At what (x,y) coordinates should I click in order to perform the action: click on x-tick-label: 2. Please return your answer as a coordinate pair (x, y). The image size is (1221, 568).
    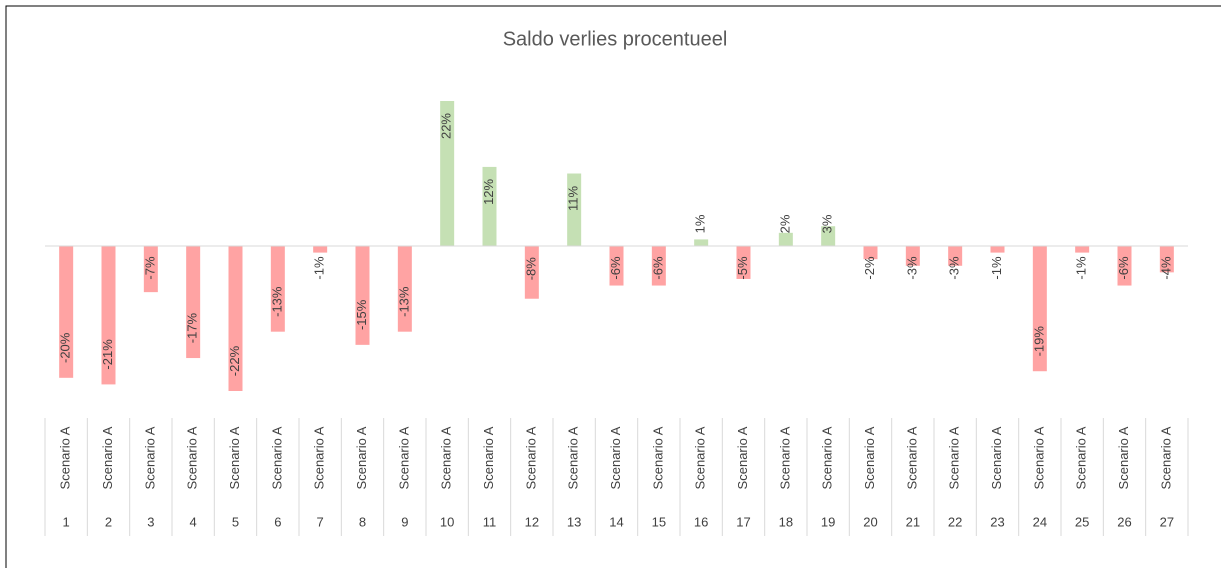
    Looking at the image, I should click on (108, 521).